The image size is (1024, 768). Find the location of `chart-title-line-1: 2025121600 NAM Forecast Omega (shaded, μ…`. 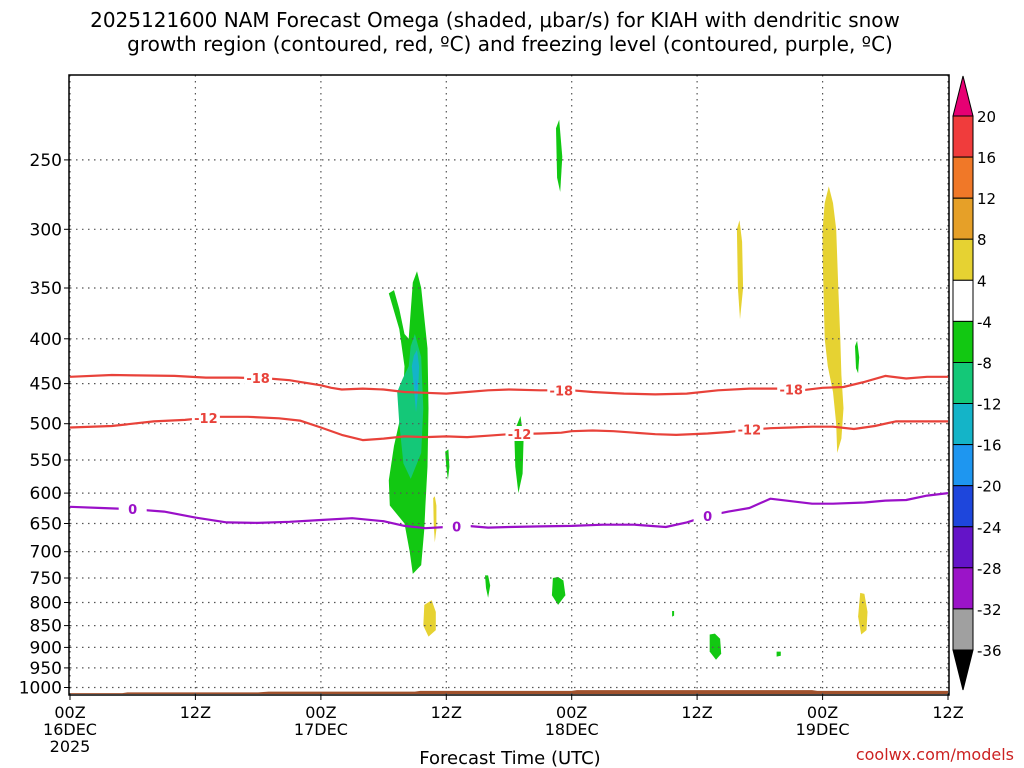

chart-title-line-1: 2025121600 NAM Forecast Omega (shaded, μ… is located at coordinates (495, 20).